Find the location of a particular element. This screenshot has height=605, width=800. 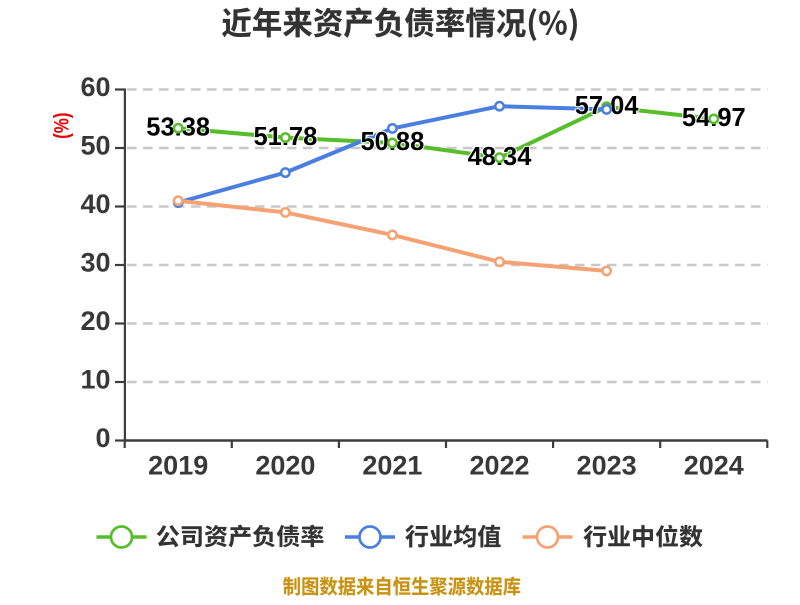

svg-text: 20 is located at coordinates (95, 321).